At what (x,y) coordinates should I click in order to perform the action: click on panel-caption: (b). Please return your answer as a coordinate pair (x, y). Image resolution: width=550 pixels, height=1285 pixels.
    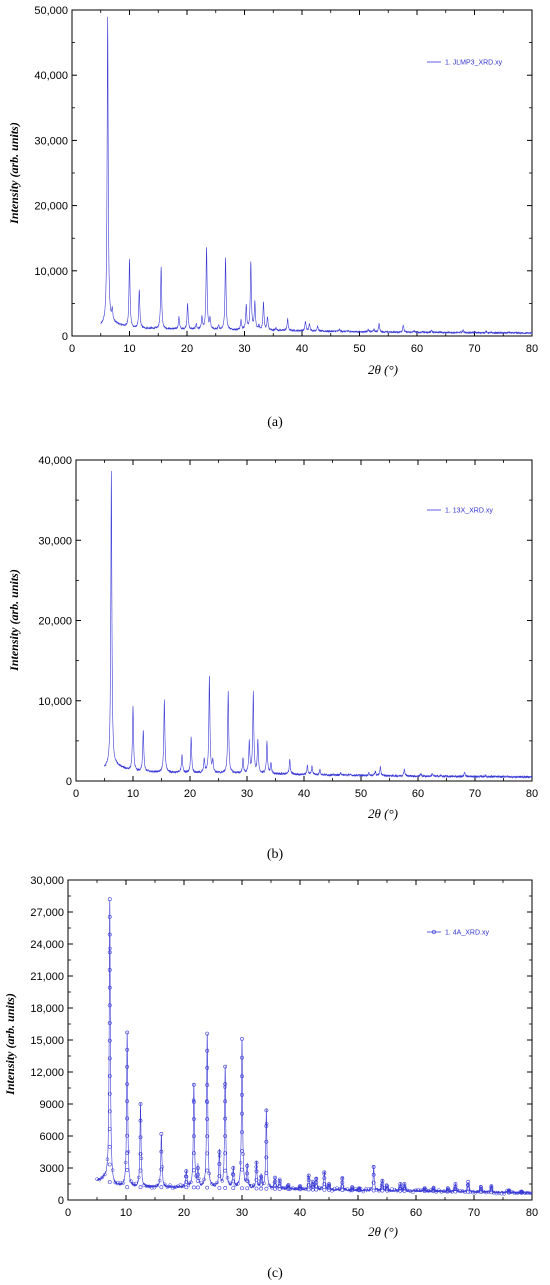
    Looking at the image, I should click on (275, 854).